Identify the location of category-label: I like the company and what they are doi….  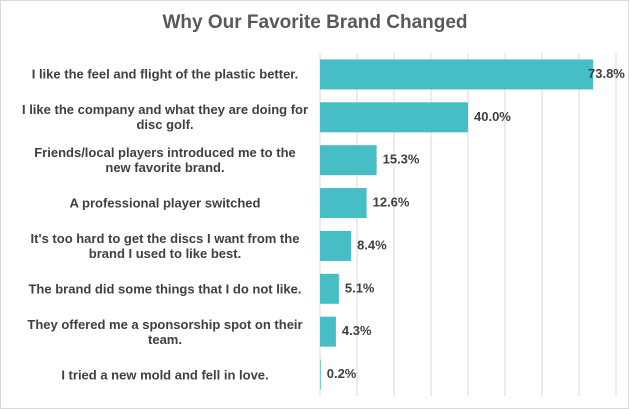
(165, 117).